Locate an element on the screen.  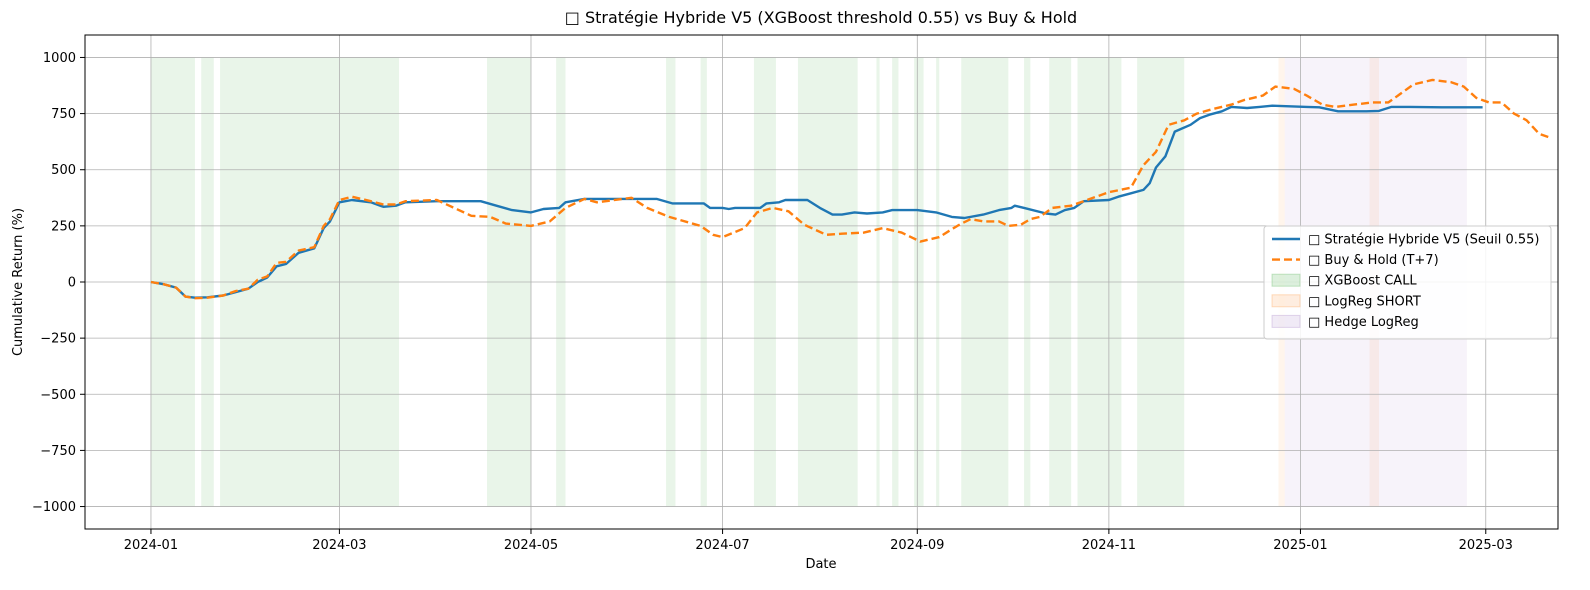
x-tick-label: 2025-01 is located at coordinates (1300, 545).